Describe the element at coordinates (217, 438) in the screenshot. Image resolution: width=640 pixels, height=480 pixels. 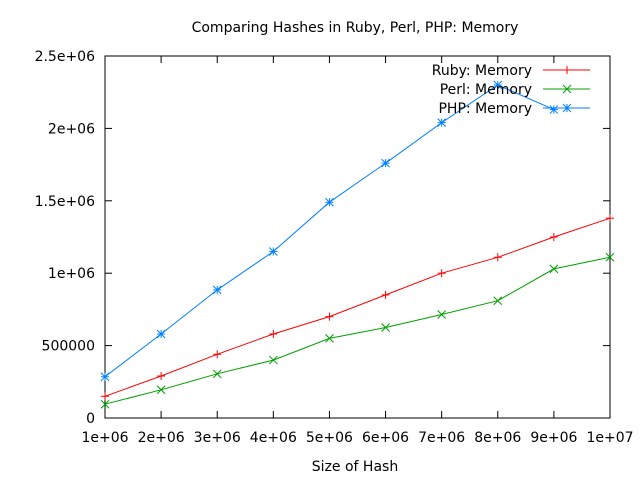
I see `x-tick-label: 3e+06` at that location.